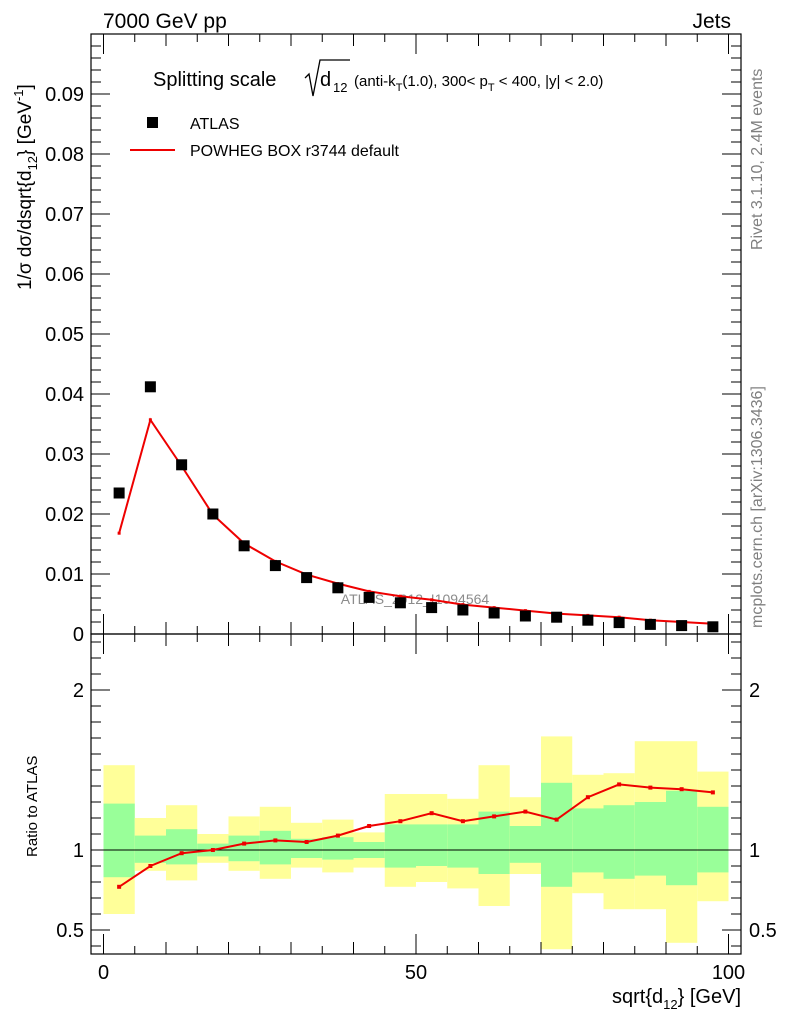 The image size is (786, 1024). I want to click on main-ytick-label: 0.09, so click(64, 95).